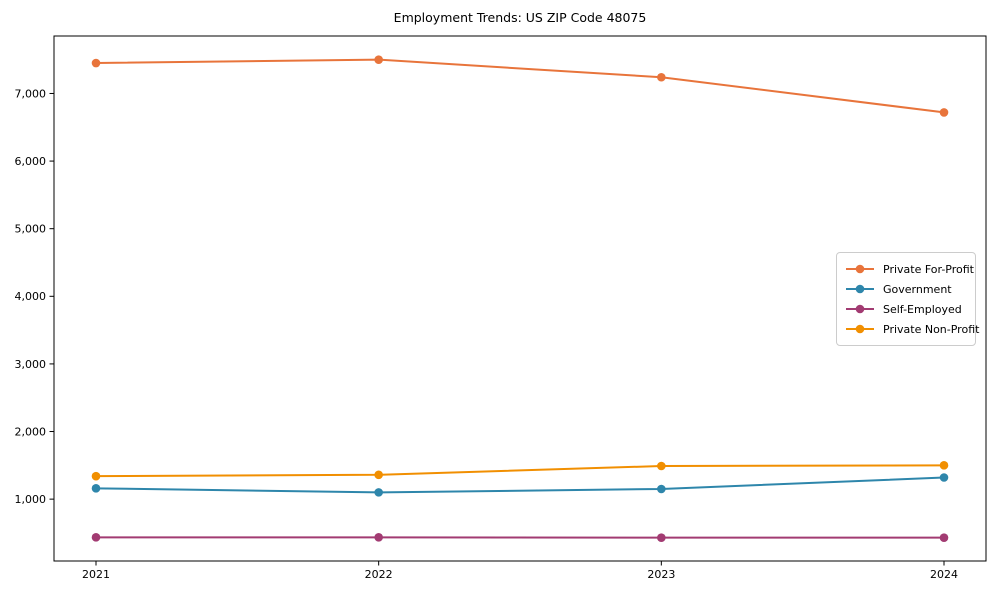 Image resolution: width=1000 pixels, height=600 pixels. I want to click on legend-item-private-for-profit: Private For-Profit, so click(909, 269).